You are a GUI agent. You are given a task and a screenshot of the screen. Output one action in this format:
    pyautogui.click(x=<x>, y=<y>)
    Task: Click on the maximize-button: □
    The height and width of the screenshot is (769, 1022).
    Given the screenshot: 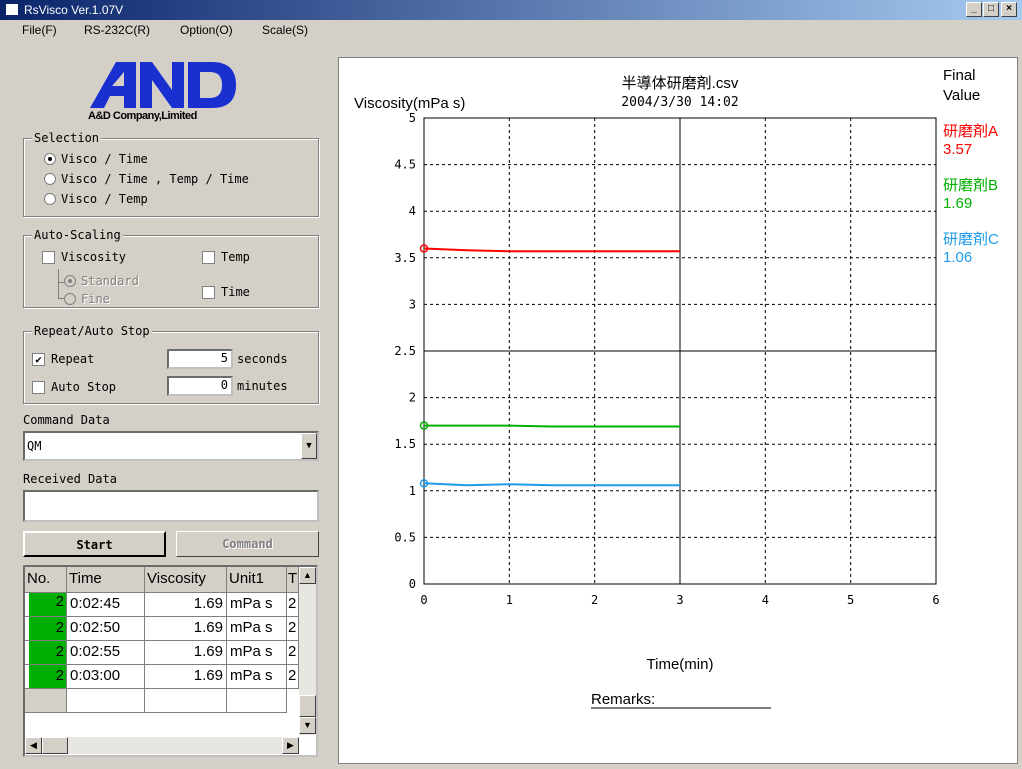 What is the action you would take?
    pyautogui.click(x=991, y=9)
    